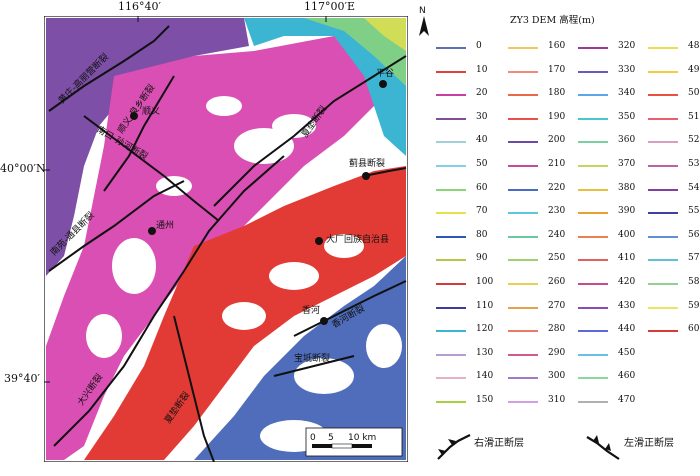 The width and height of the screenshot is (700, 476). I want to click on legend-item: 360, so click(618, 141).